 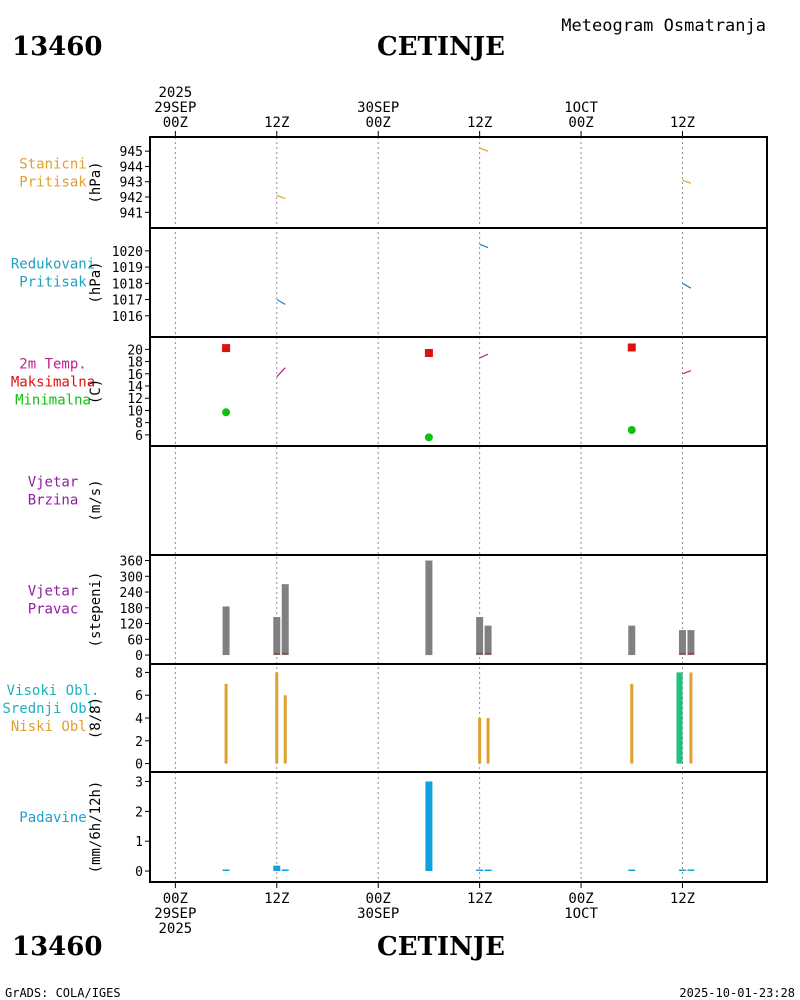 What do you see at coordinates (131, 213) in the screenshot?
I see `y-tick-label-station_pressure: 941` at bounding box center [131, 213].